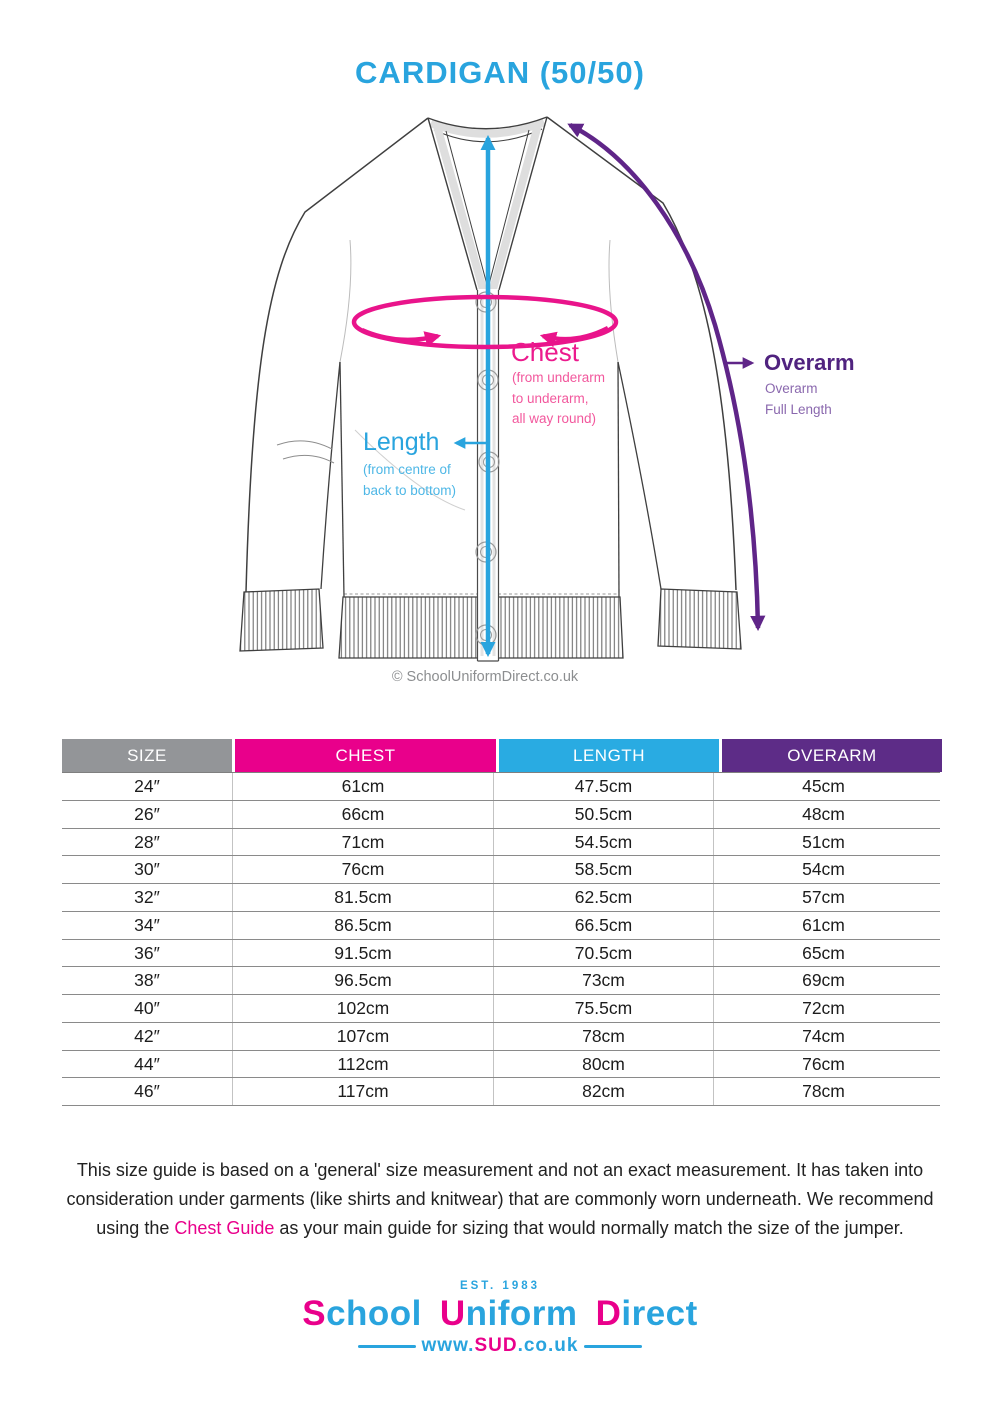 The width and height of the screenshot is (1000, 1414). I want to click on table-row: 26″ 66cm 50.5cm 48cm, so click(501, 814).